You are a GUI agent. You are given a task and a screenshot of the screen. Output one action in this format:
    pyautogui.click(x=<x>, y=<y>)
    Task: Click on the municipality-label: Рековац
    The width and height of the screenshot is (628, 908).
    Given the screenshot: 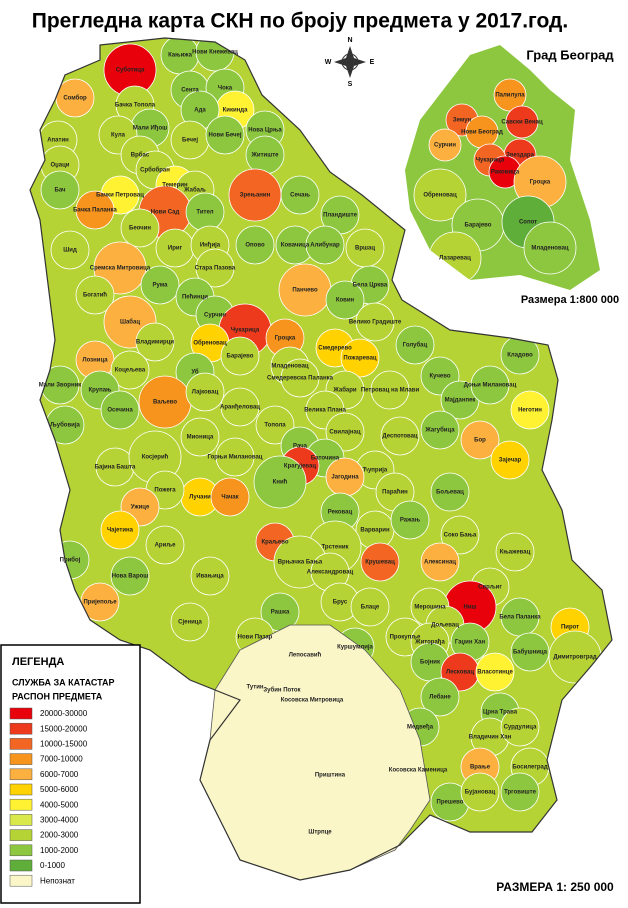 What is the action you would take?
    pyautogui.click(x=340, y=513)
    